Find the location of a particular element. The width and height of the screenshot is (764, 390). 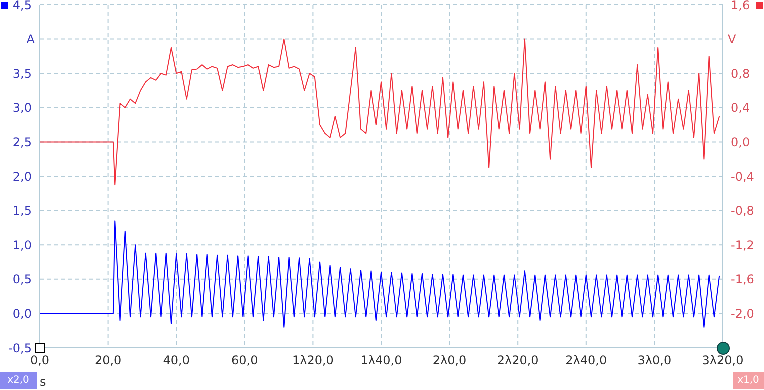

y2-tick-label: -1,2 is located at coordinates (742, 245).